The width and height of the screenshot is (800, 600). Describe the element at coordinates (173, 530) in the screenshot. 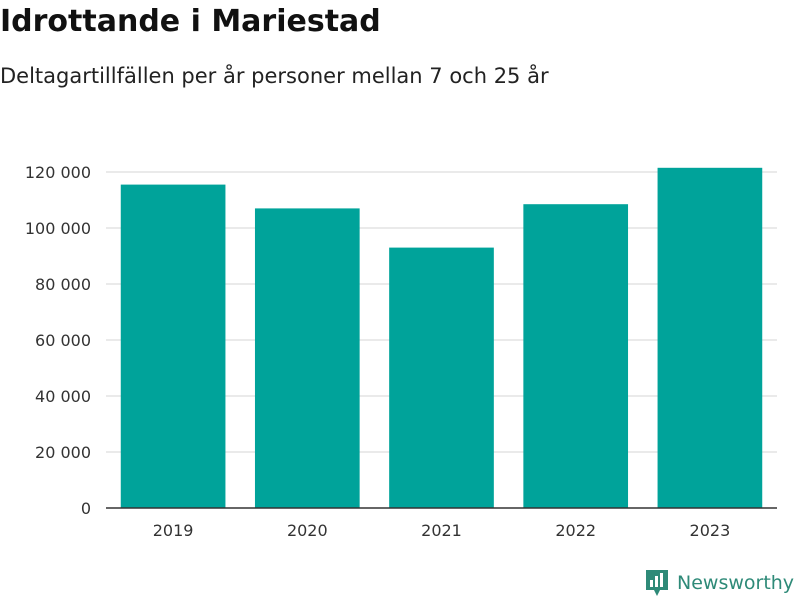

I see `x-tick-label: 2019` at that location.